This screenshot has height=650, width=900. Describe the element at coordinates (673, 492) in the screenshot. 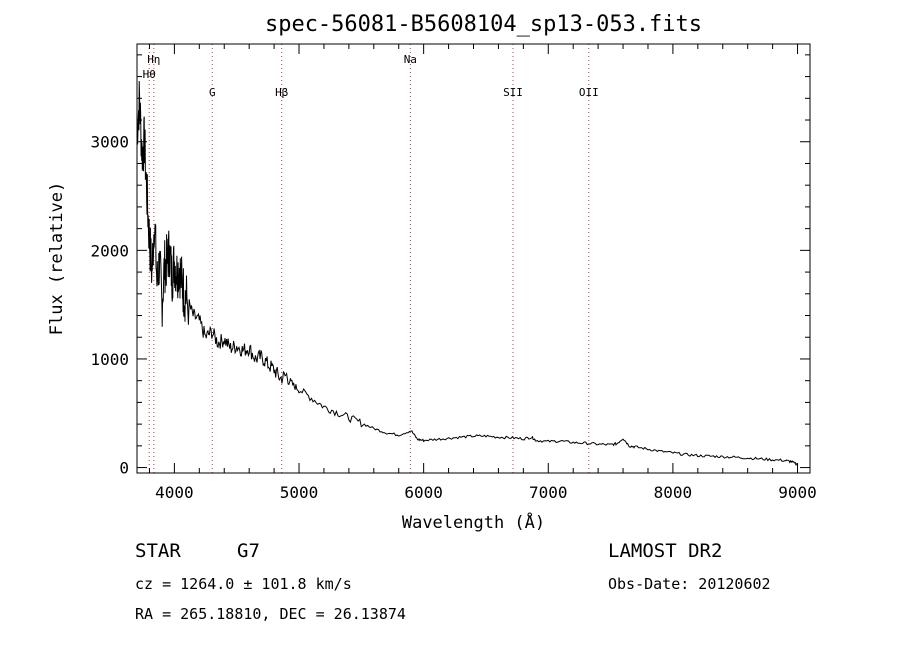

I see `x-tick-label-4: 8000` at that location.